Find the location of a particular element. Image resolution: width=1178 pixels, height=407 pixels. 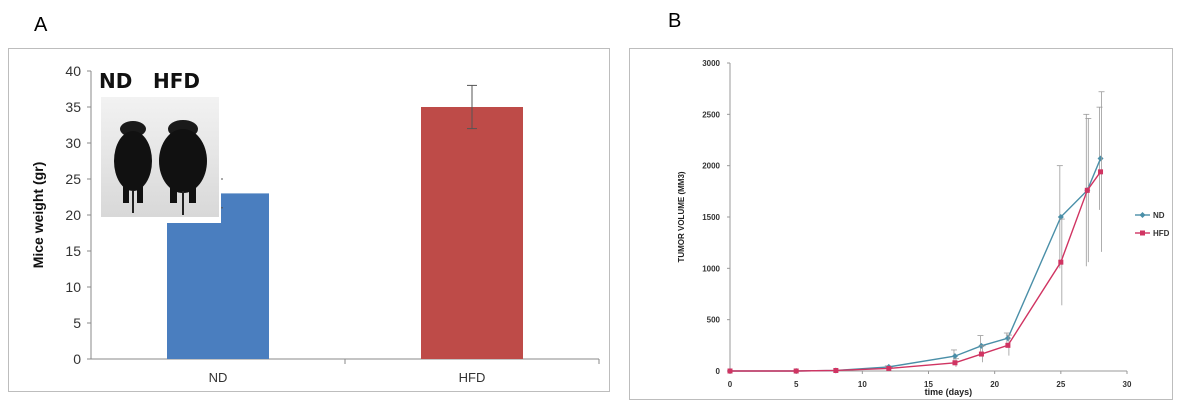

y-tick-label: 5 is located at coordinates (77, 323).